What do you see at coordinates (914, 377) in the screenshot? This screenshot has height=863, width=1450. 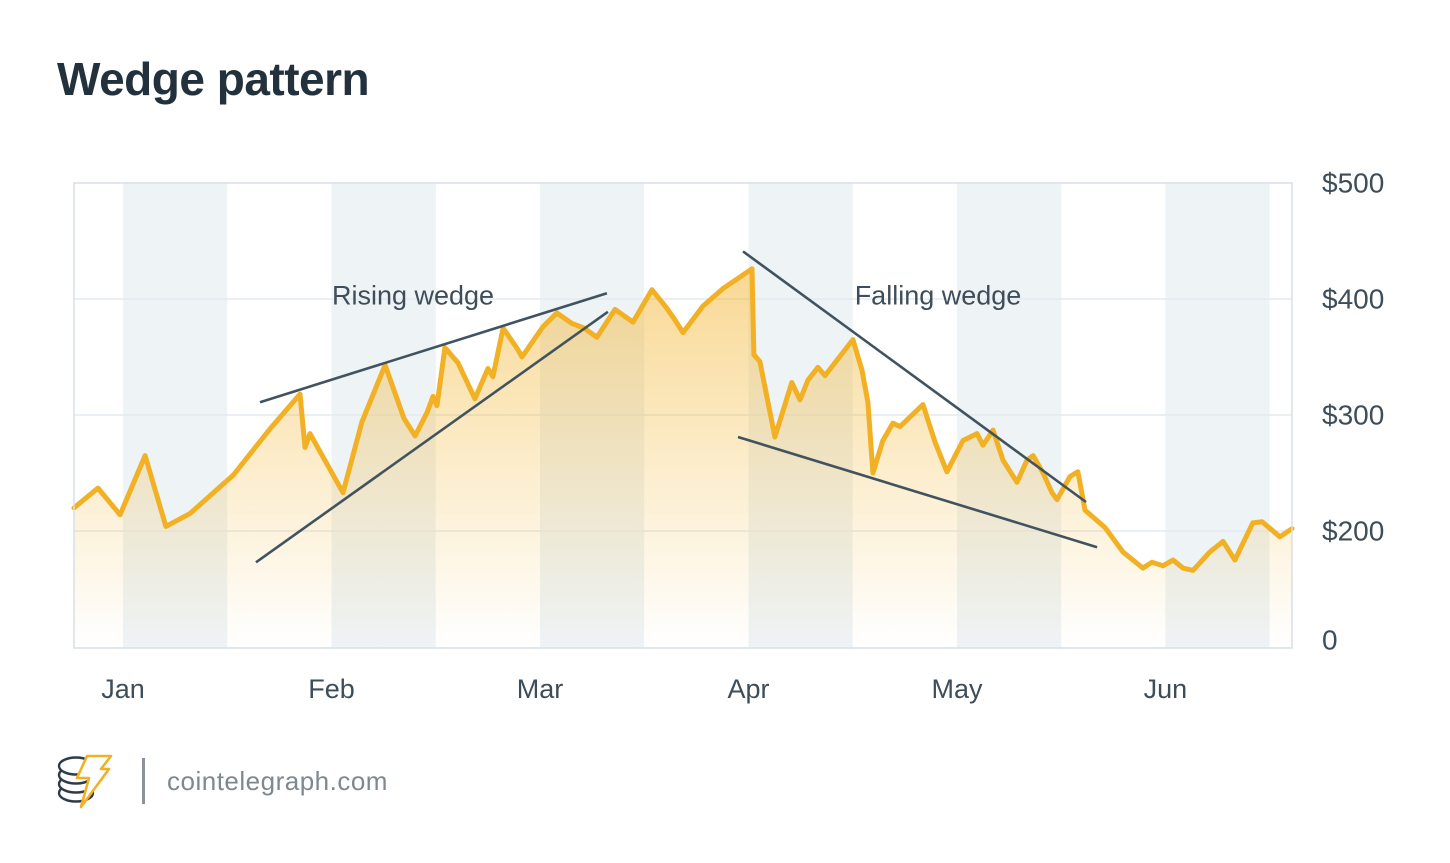 I see `falling-wedge-upper-trendline` at bounding box center [914, 377].